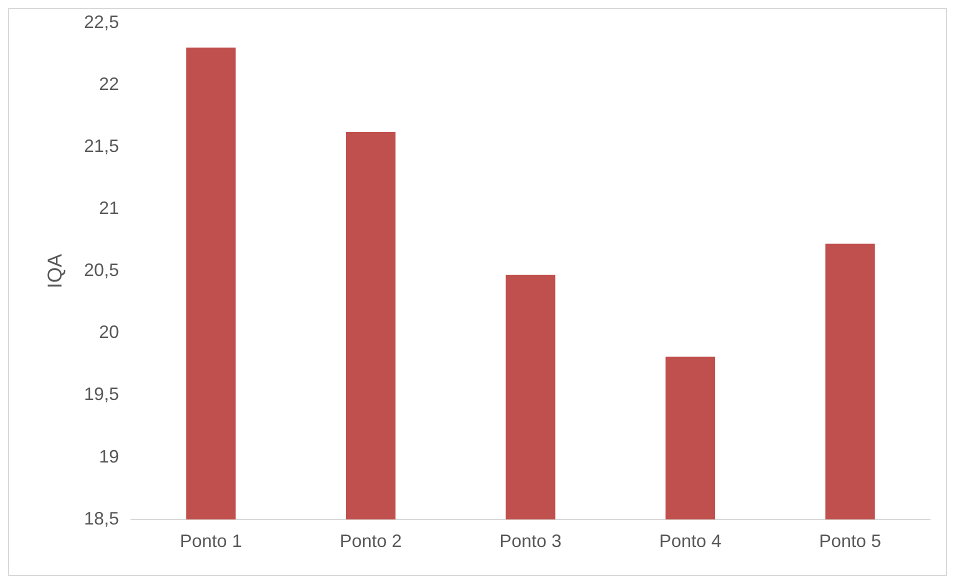 Image resolution: width=955 pixels, height=580 pixels. What do you see at coordinates (211, 541) in the screenshot?
I see `x-tick-label: Ponto 1` at bounding box center [211, 541].